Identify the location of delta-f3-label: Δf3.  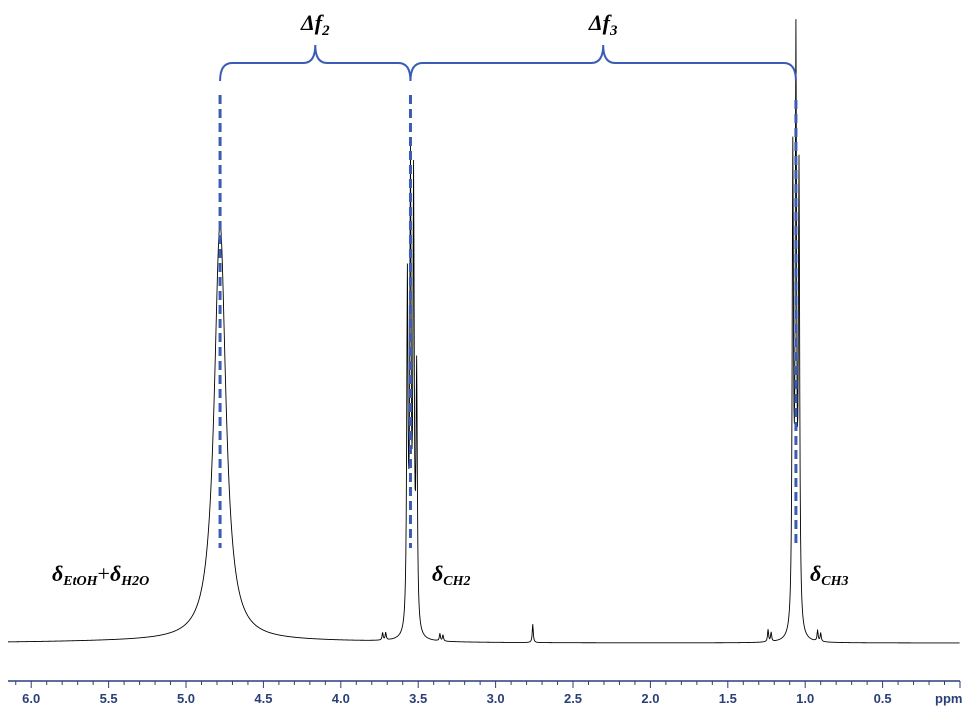
(603, 24).